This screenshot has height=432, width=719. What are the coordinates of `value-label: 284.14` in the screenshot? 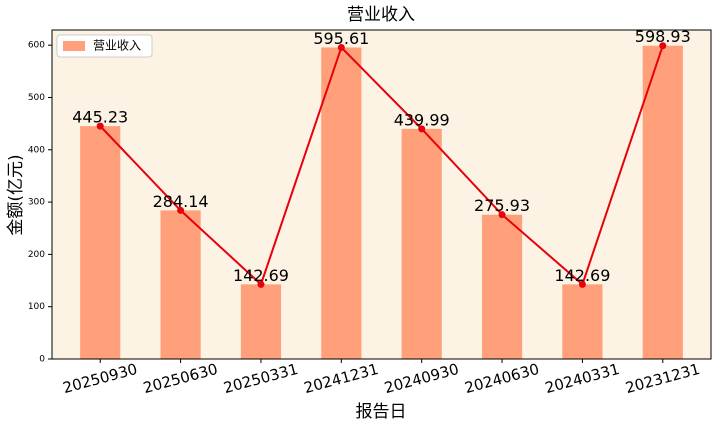 It's located at (181, 201).